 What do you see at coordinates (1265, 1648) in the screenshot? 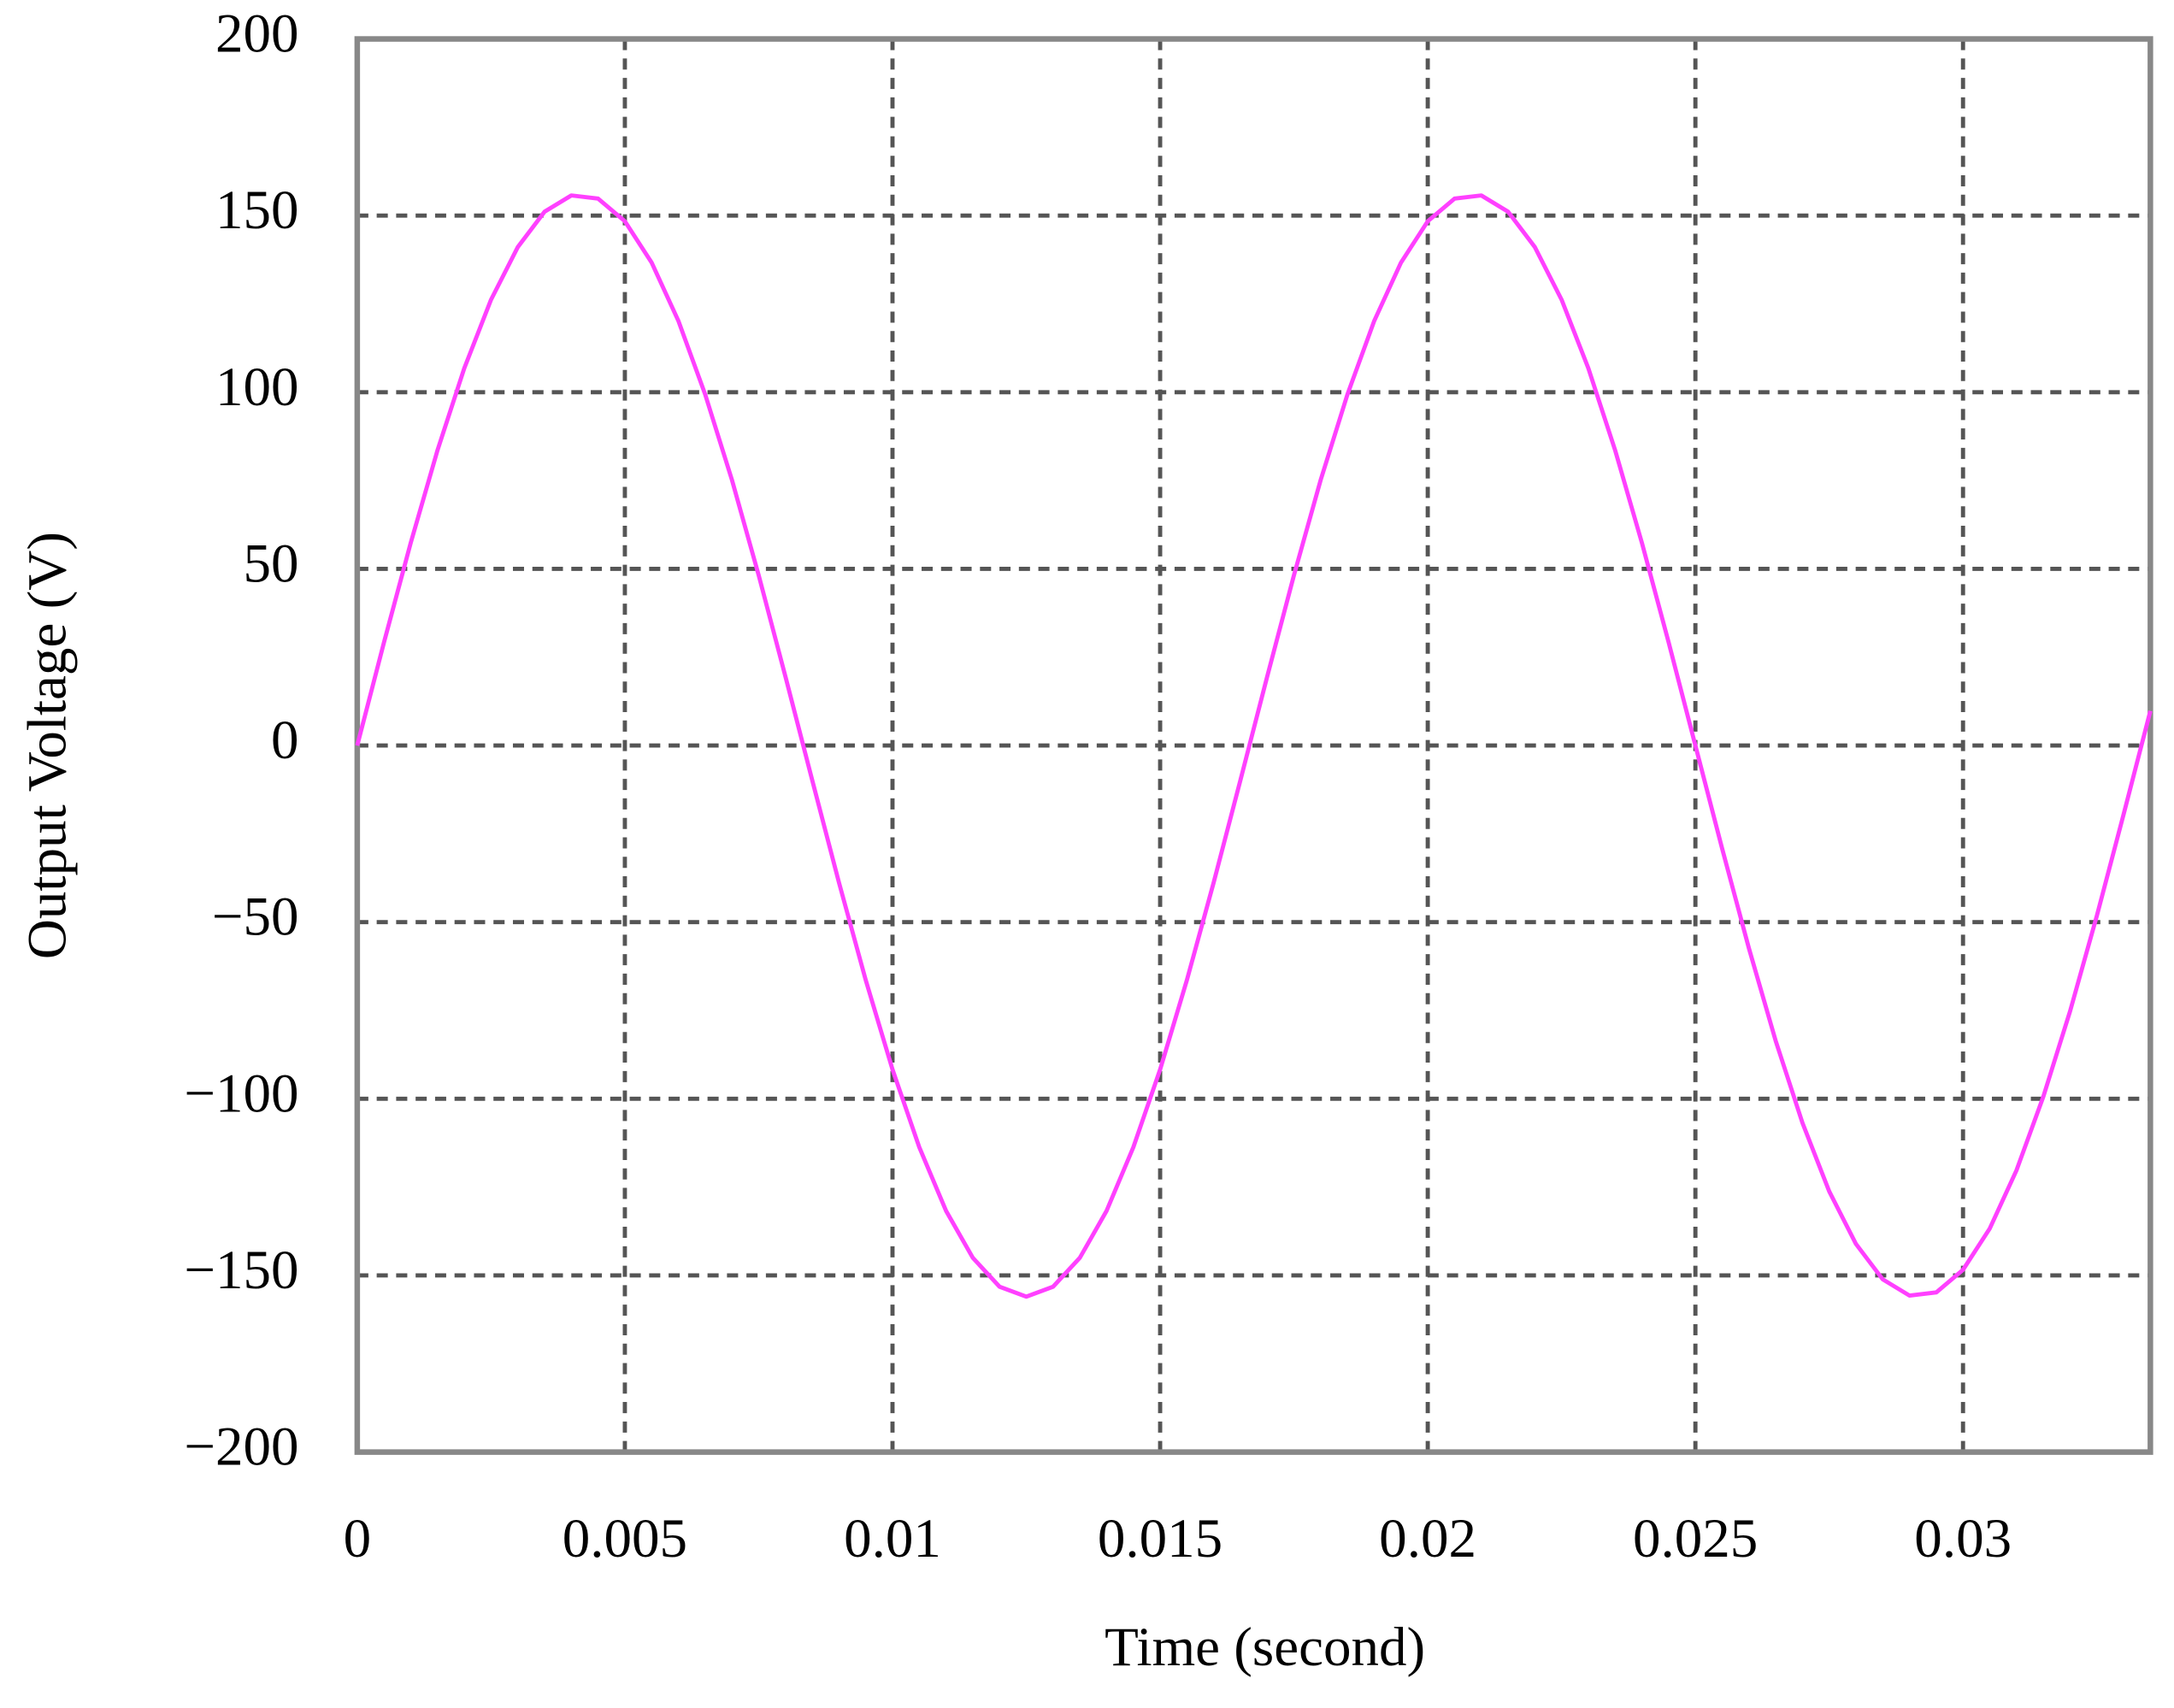
I see `x-axis-label: Time (second)` at bounding box center [1265, 1648].